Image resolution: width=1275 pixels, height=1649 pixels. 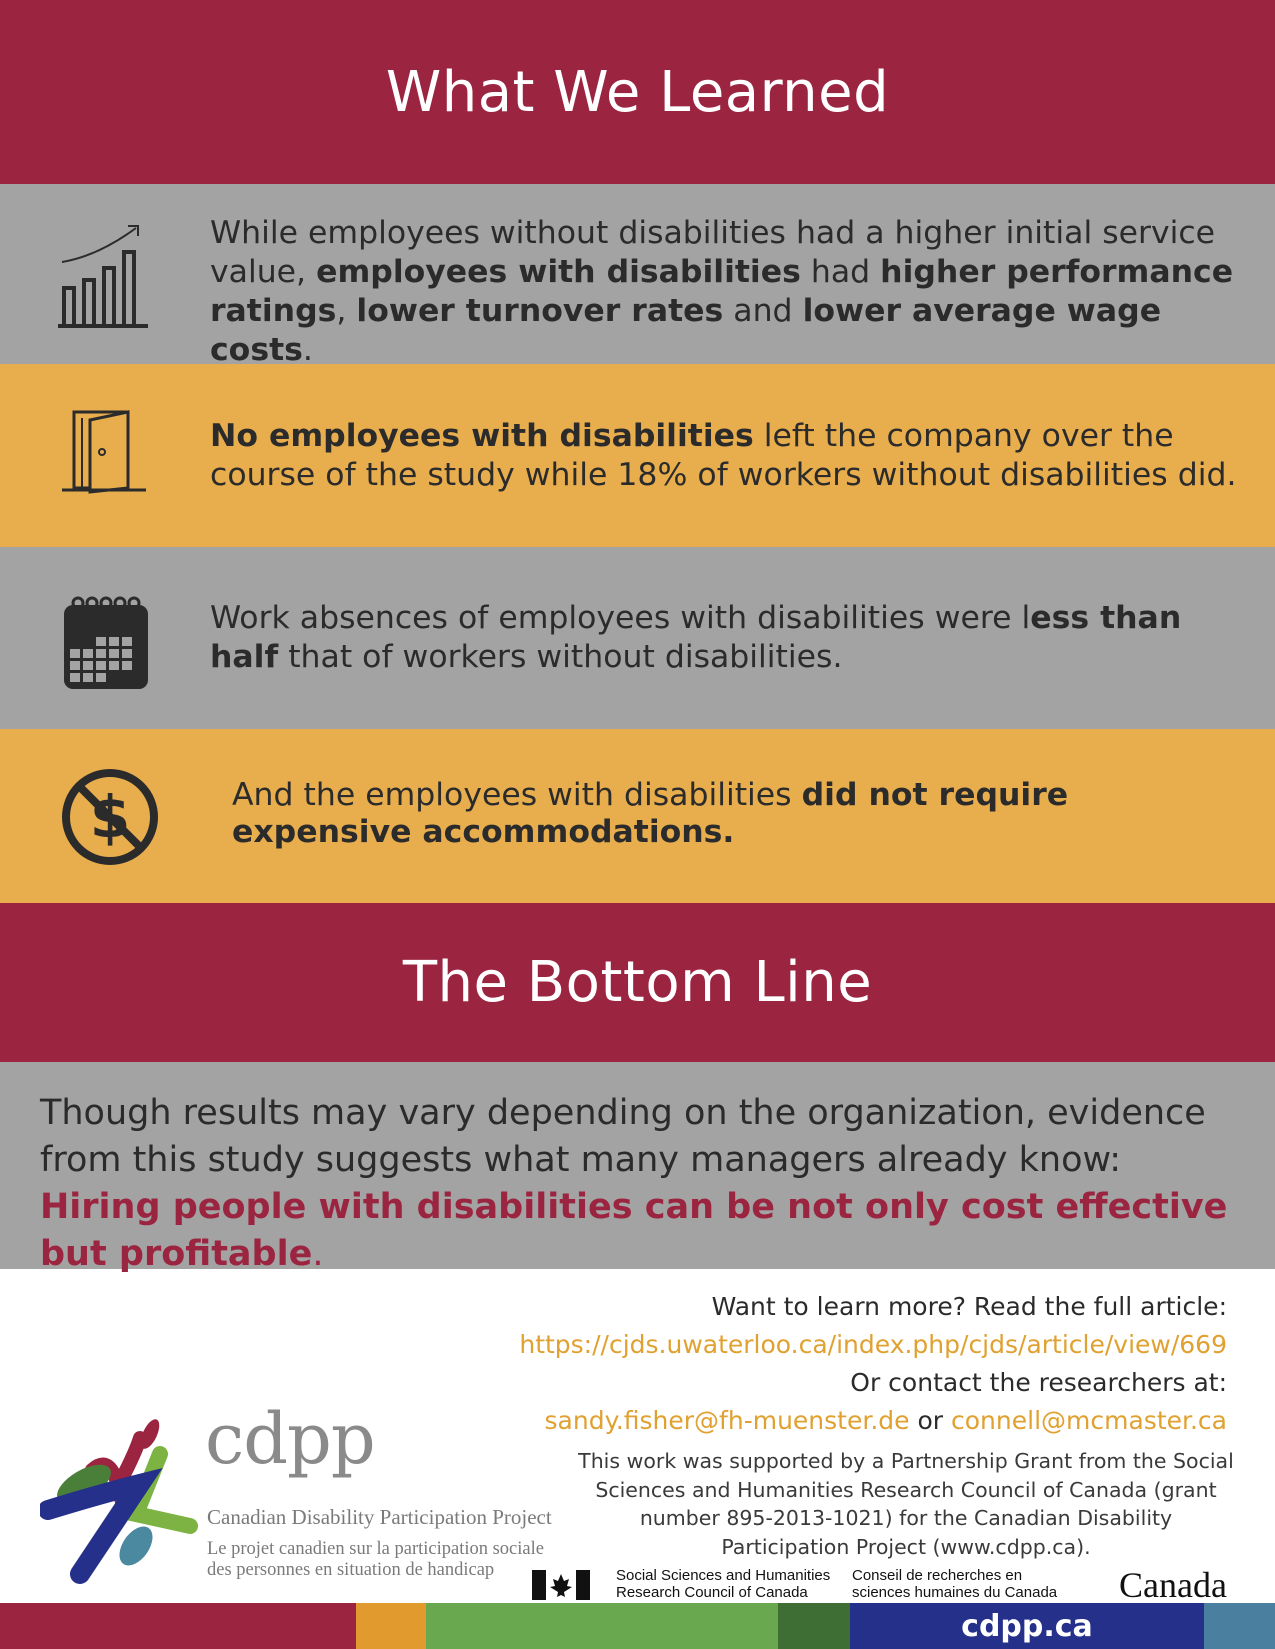 What do you see at coordinates (727, 1420) in the screenshot?
I see `email-link-fisher: sandy.fisher@fh-muenster.de` at bounding box center [727, 1420].